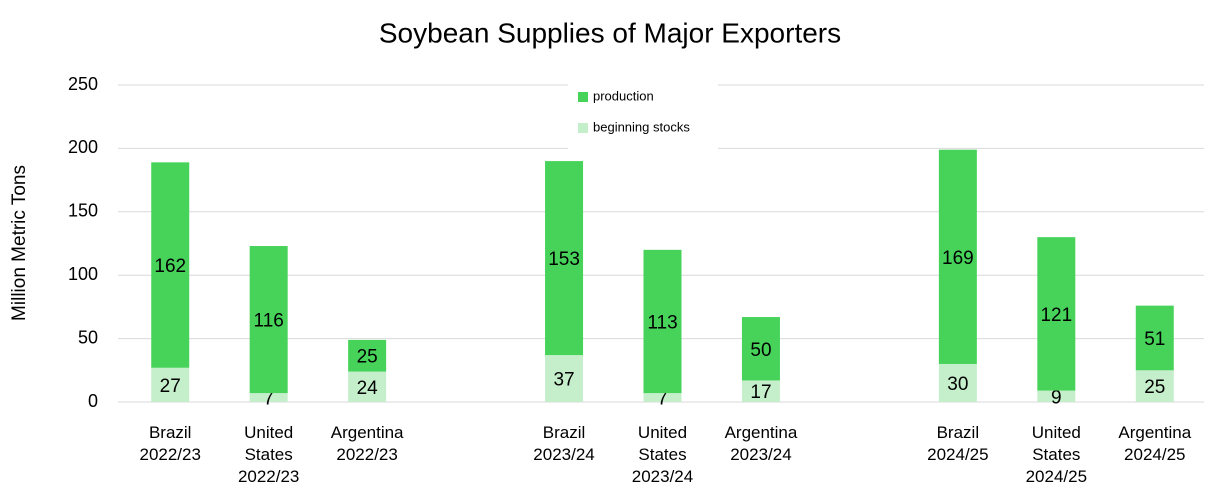 The image size is (1206, 501). Describe the element at coordinates (83, 274) in the screenshot. I see `y-tick-label: 100` at that location.